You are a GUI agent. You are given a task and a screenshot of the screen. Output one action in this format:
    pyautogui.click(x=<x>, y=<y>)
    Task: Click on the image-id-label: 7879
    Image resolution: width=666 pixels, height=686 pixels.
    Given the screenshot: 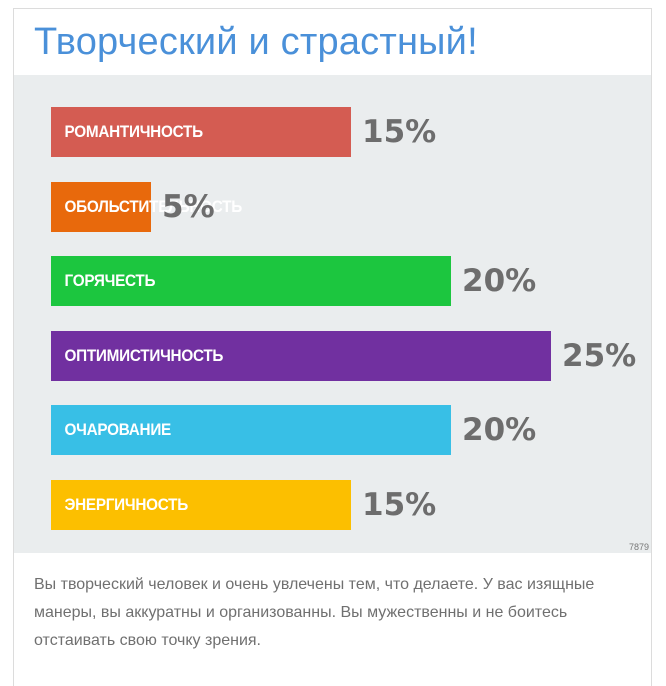 What is the action you would take?
    pyautogui.click(x=638, y=547)
    